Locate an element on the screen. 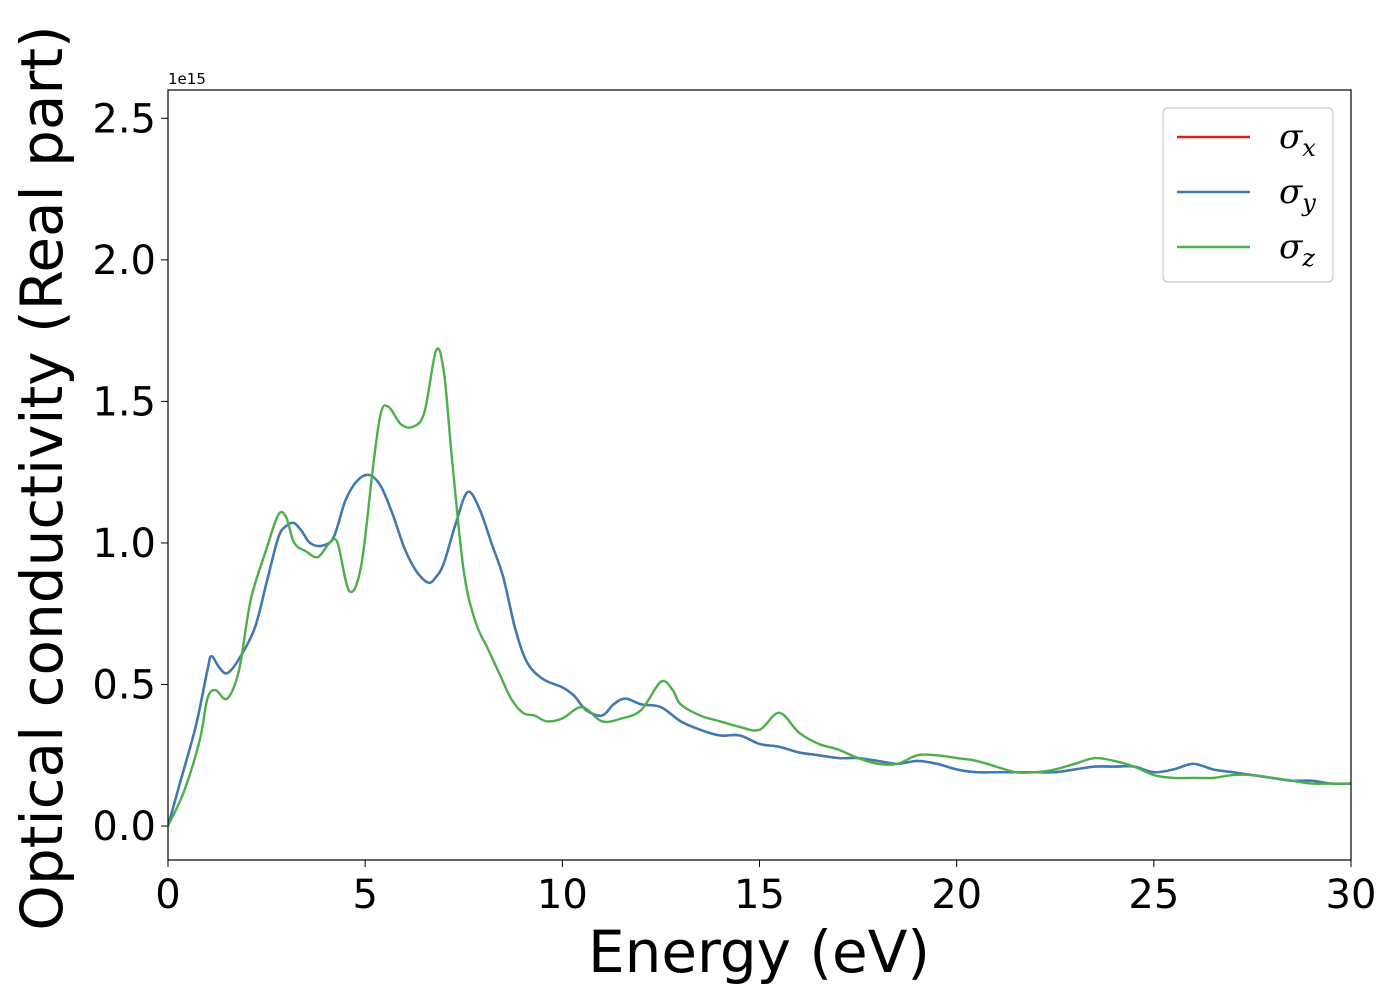 The width and height of the screenshot is (1400, 1000). y-tick-label: 2.5 is located at coordinates (124, 119).